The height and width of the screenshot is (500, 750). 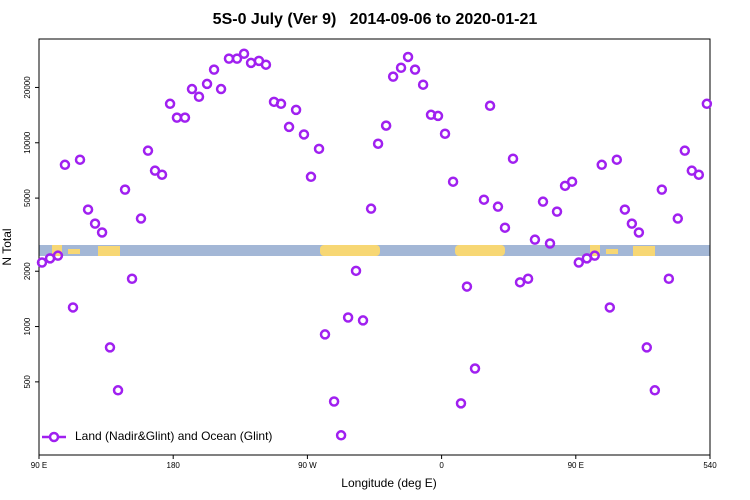 What do you see at coordinates (441, 465) in the screenshot?
I see `x-tick-label: 0` at bounding box center [441, 465].